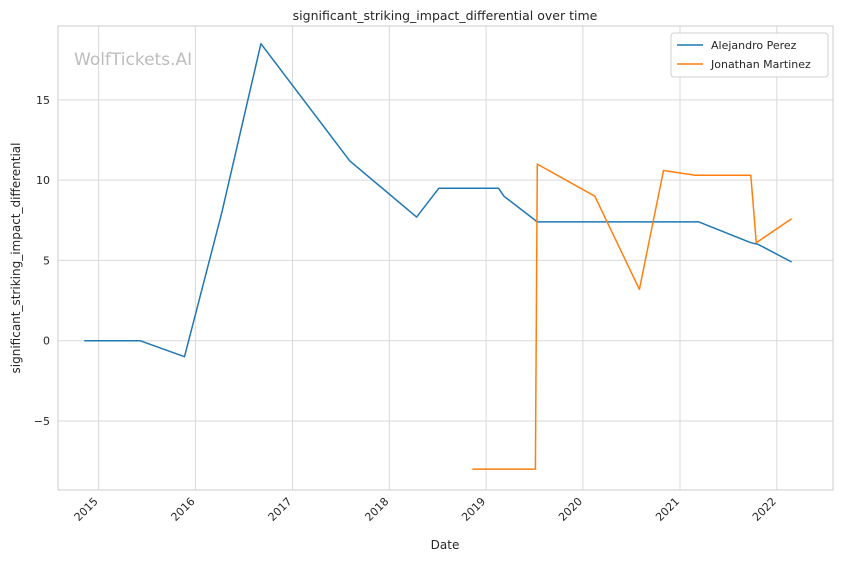 Image resolution: width=843 pixels, height=561 pixels. I want to click on legend: Alejandro Perez Jonathan Martinez, so click(749, 55).